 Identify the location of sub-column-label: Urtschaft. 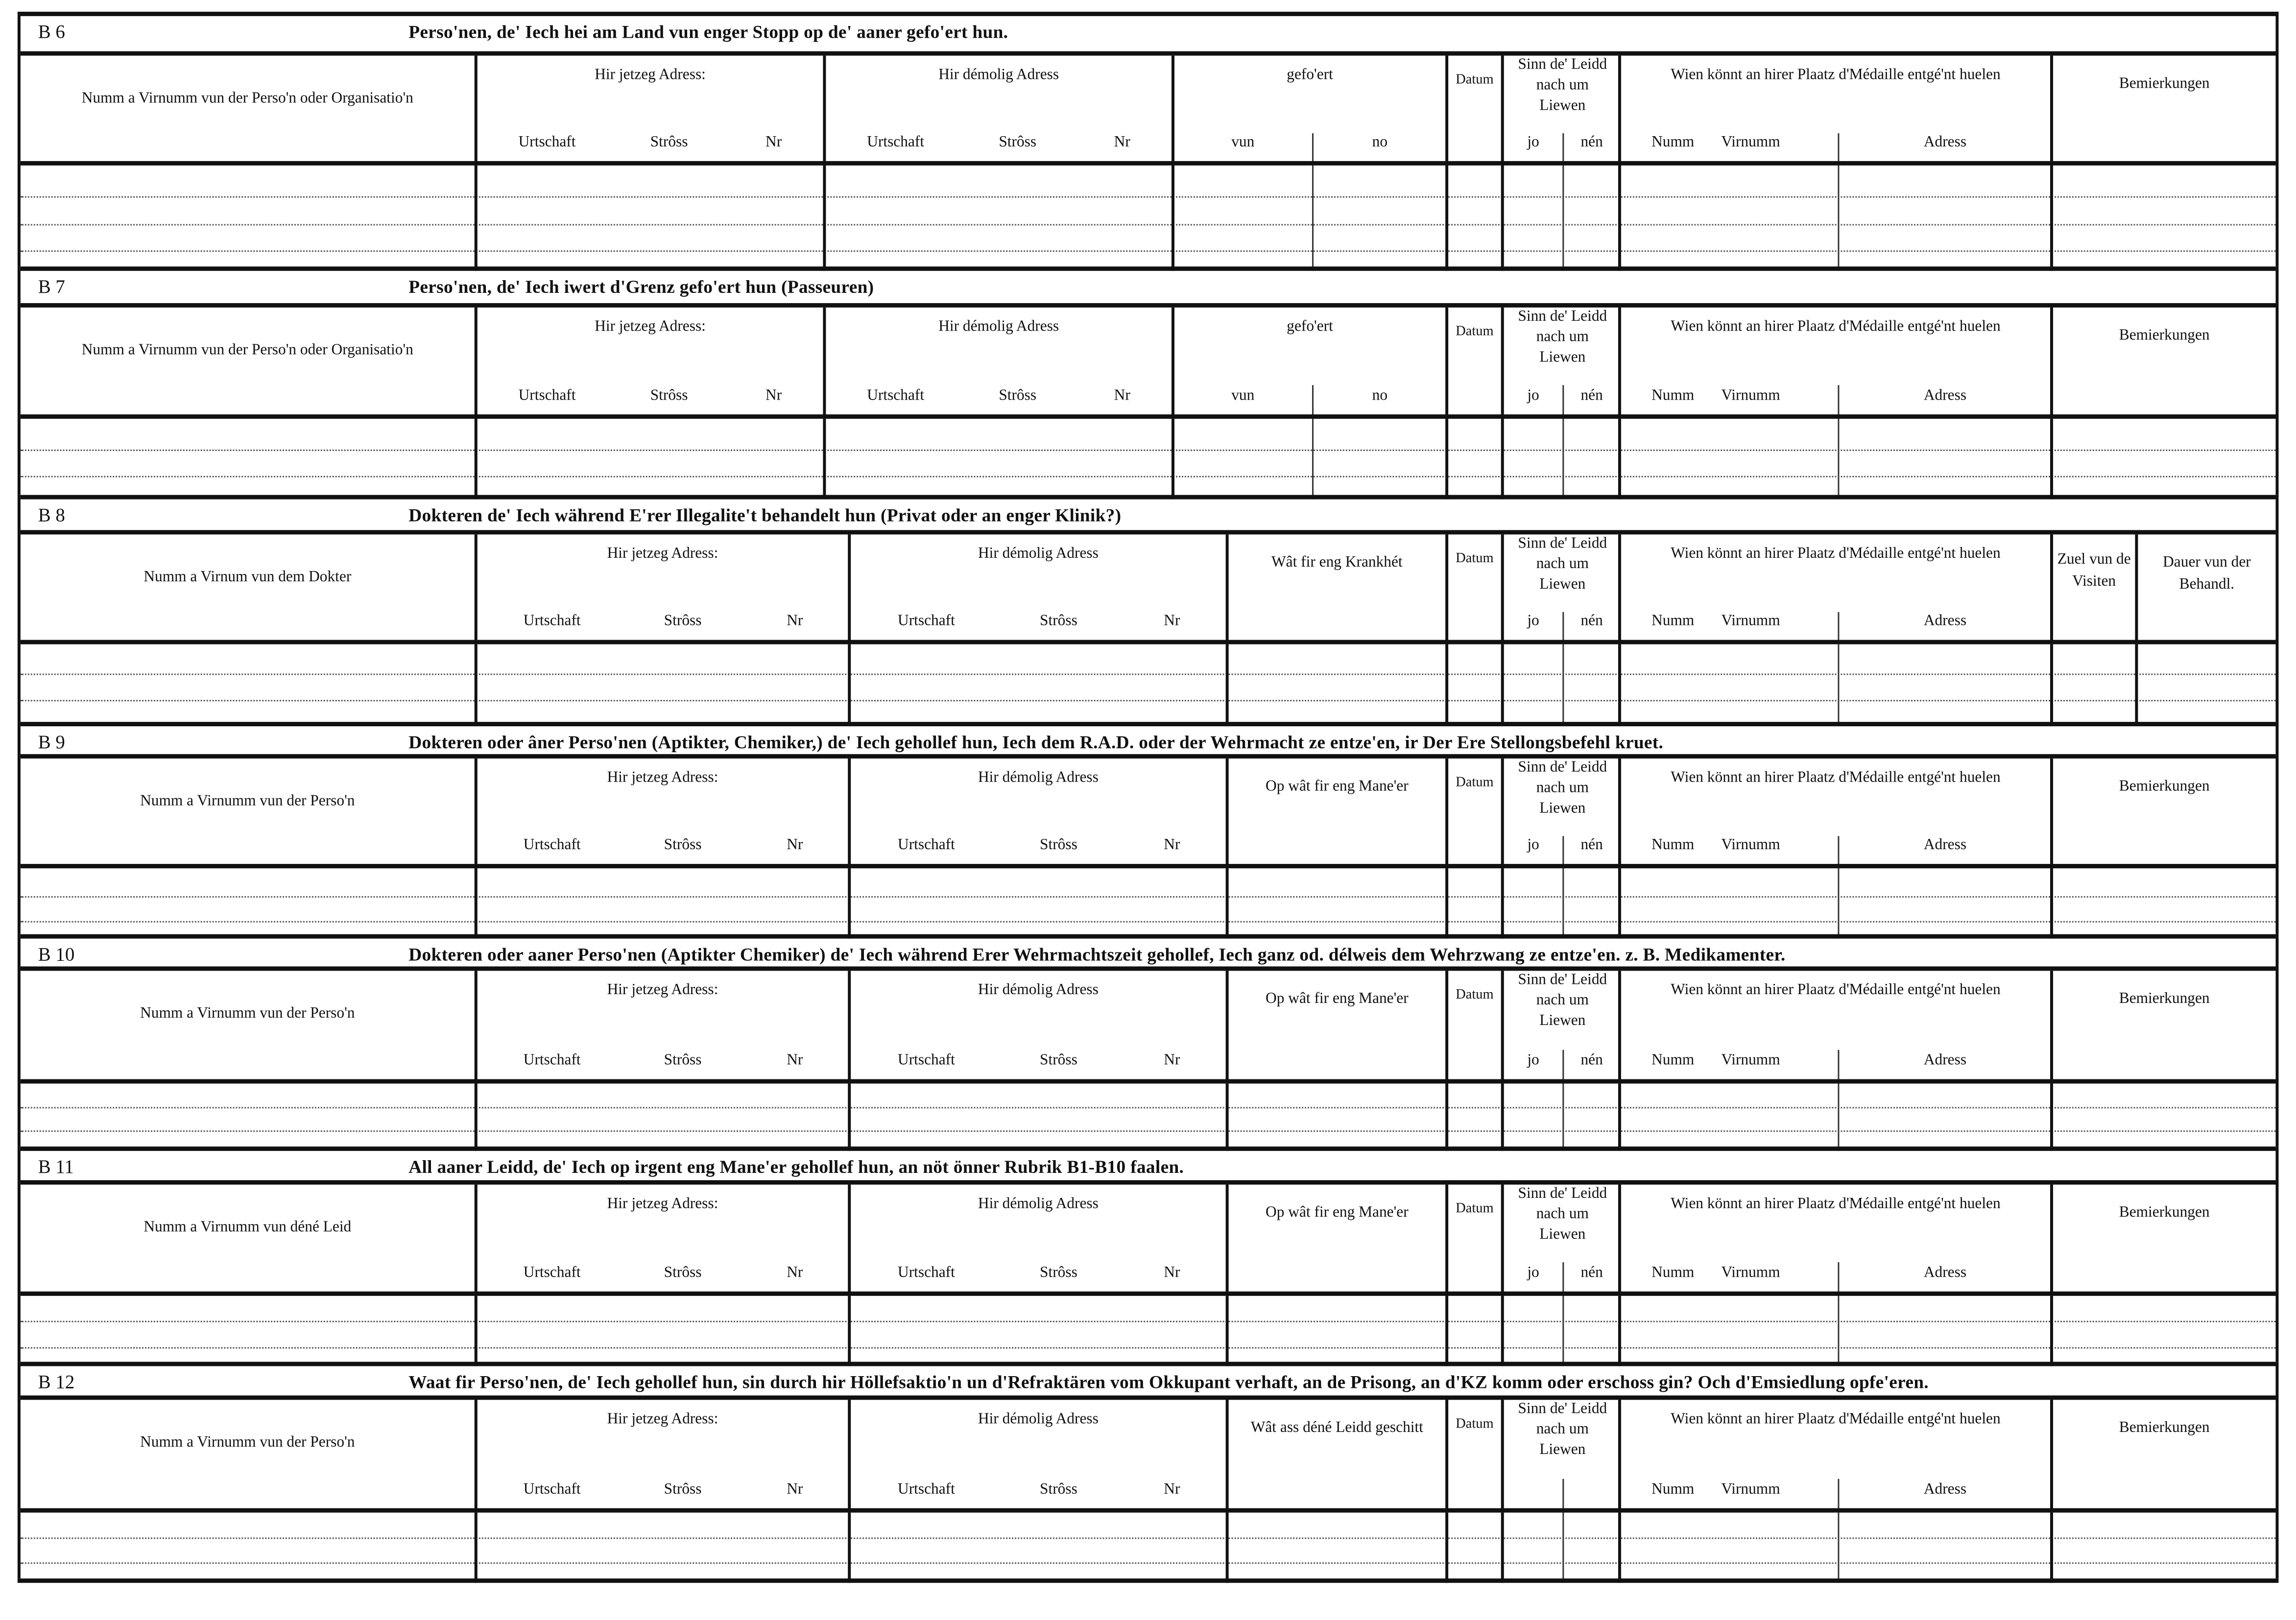
(552, 845).